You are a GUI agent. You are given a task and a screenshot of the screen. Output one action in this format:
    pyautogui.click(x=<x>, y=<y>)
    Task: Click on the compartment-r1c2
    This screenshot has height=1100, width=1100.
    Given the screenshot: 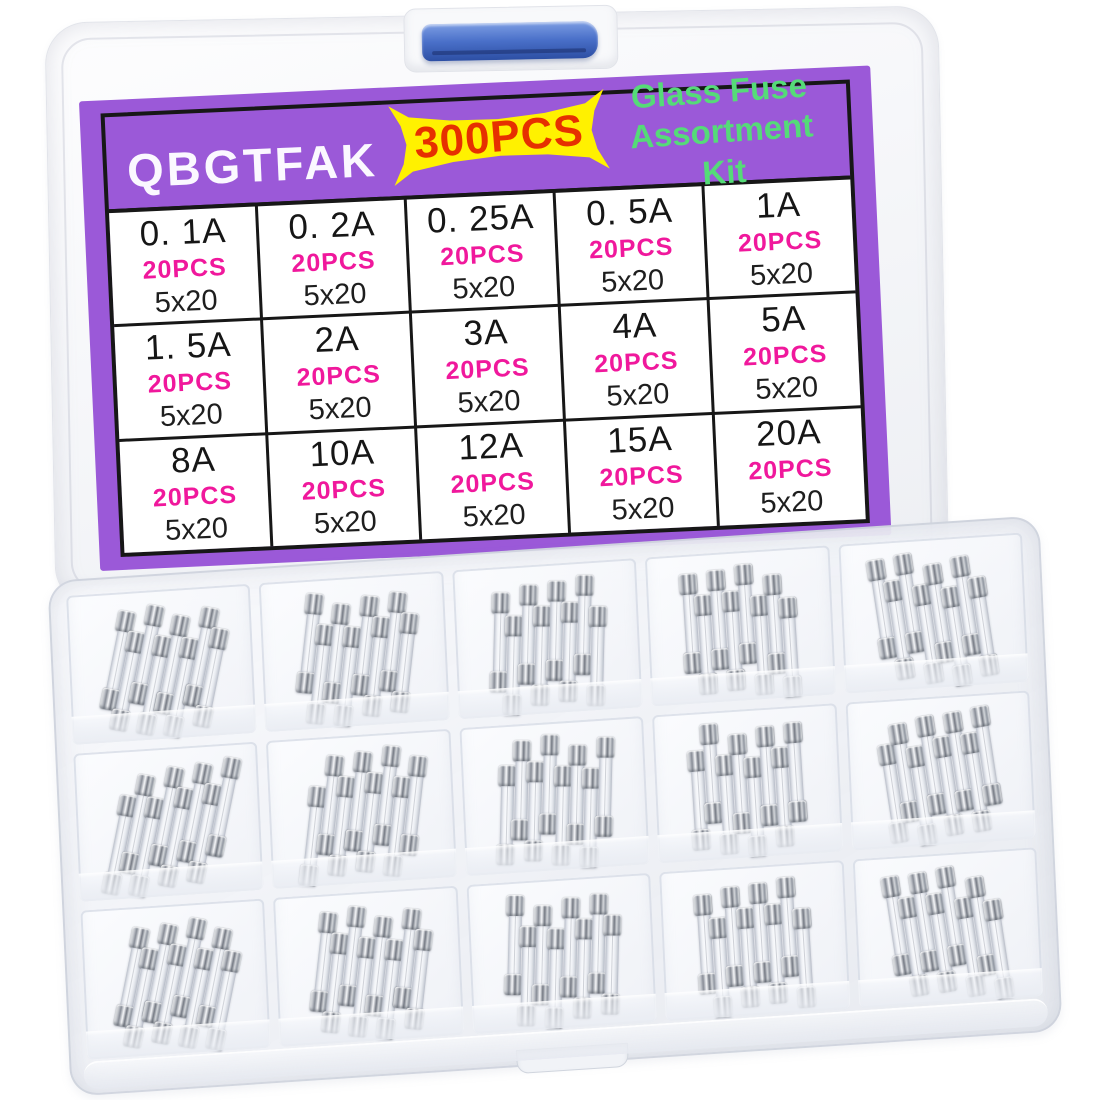 What is the action you would take?
    pyautogui.click(x=354, y=651)
    